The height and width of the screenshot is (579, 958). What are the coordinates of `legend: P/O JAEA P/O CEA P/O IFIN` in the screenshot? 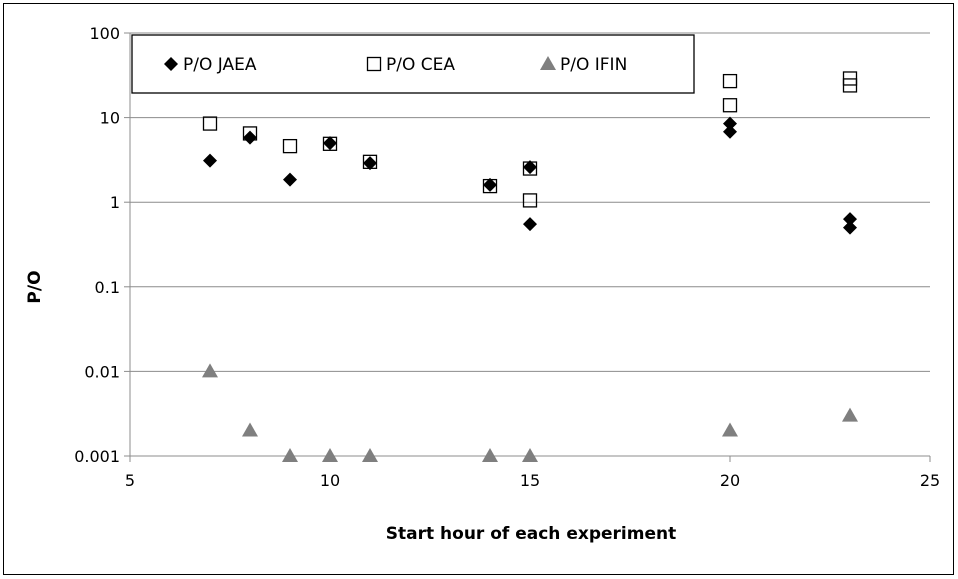 It's located at (413, 64).